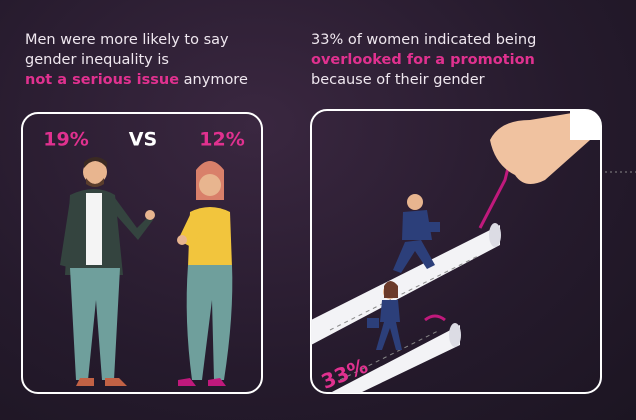  I want to click on heading-line: gender inequality is, so click(97, 60).